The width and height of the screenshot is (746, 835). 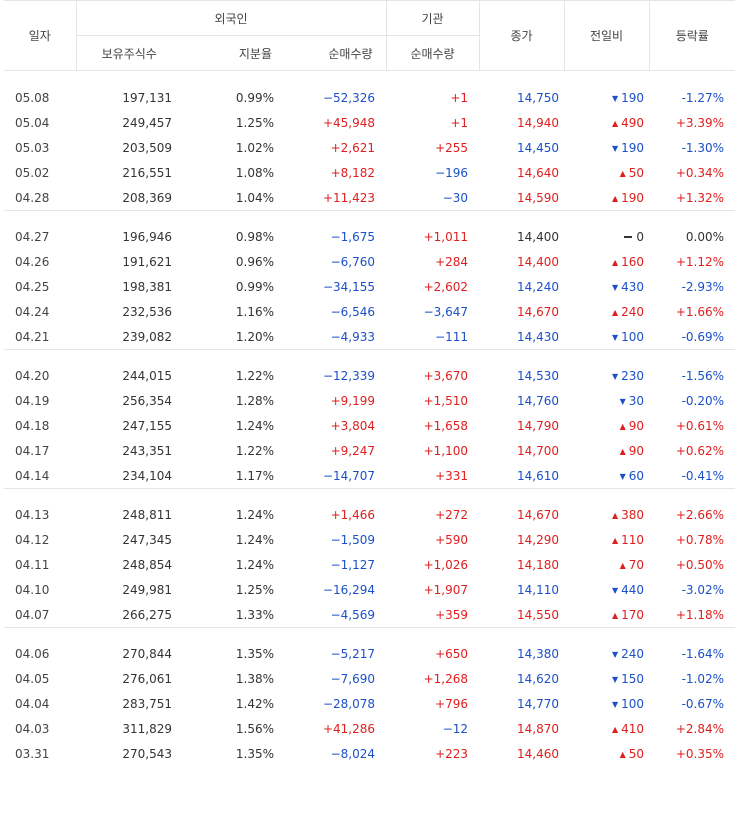 What do you see at coordinates (700, 172) in the screenshot?
I see `rate-cell: +0.34%` at bounding box center [700, 172].